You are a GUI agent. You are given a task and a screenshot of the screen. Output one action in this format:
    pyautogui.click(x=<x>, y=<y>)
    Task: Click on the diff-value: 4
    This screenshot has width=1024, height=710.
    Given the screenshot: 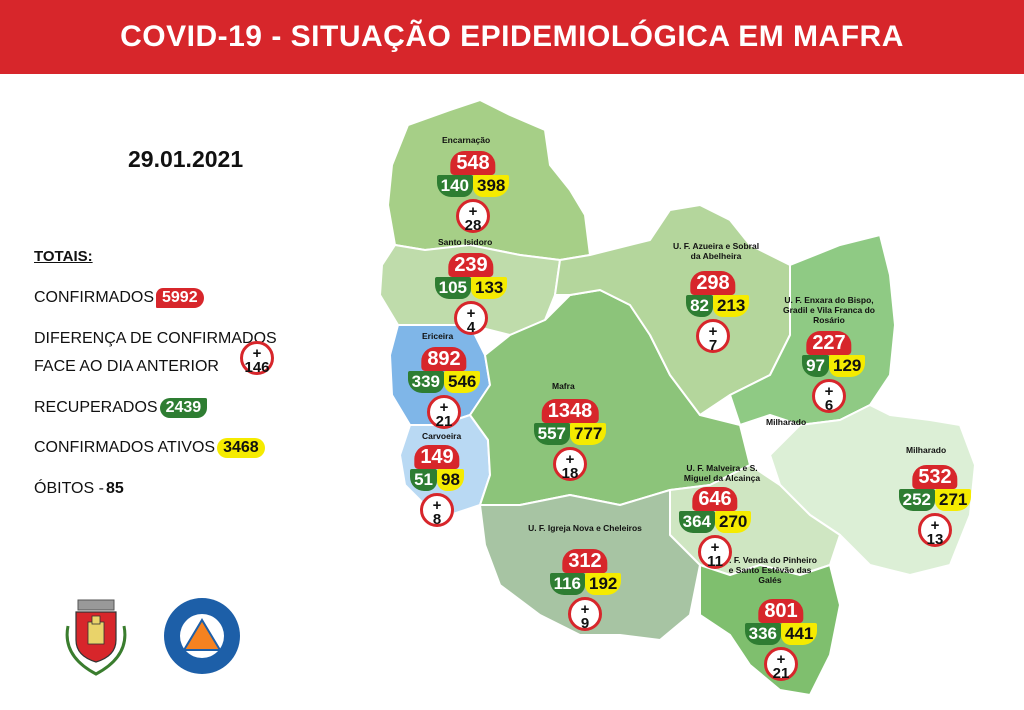 What is the action you would take?
    pyautogui.click(x=471, y=327)
    